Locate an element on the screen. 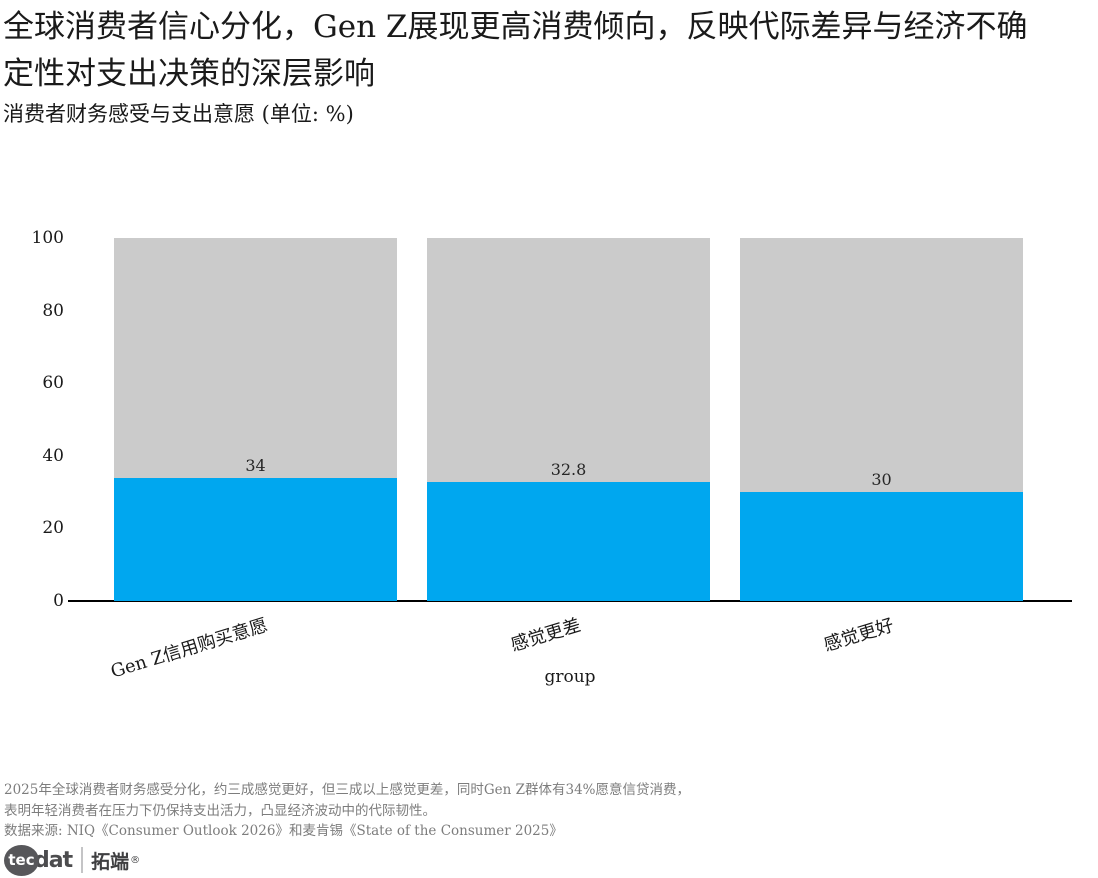  y-tick-label: 80 is located at coordinates (53, 310).